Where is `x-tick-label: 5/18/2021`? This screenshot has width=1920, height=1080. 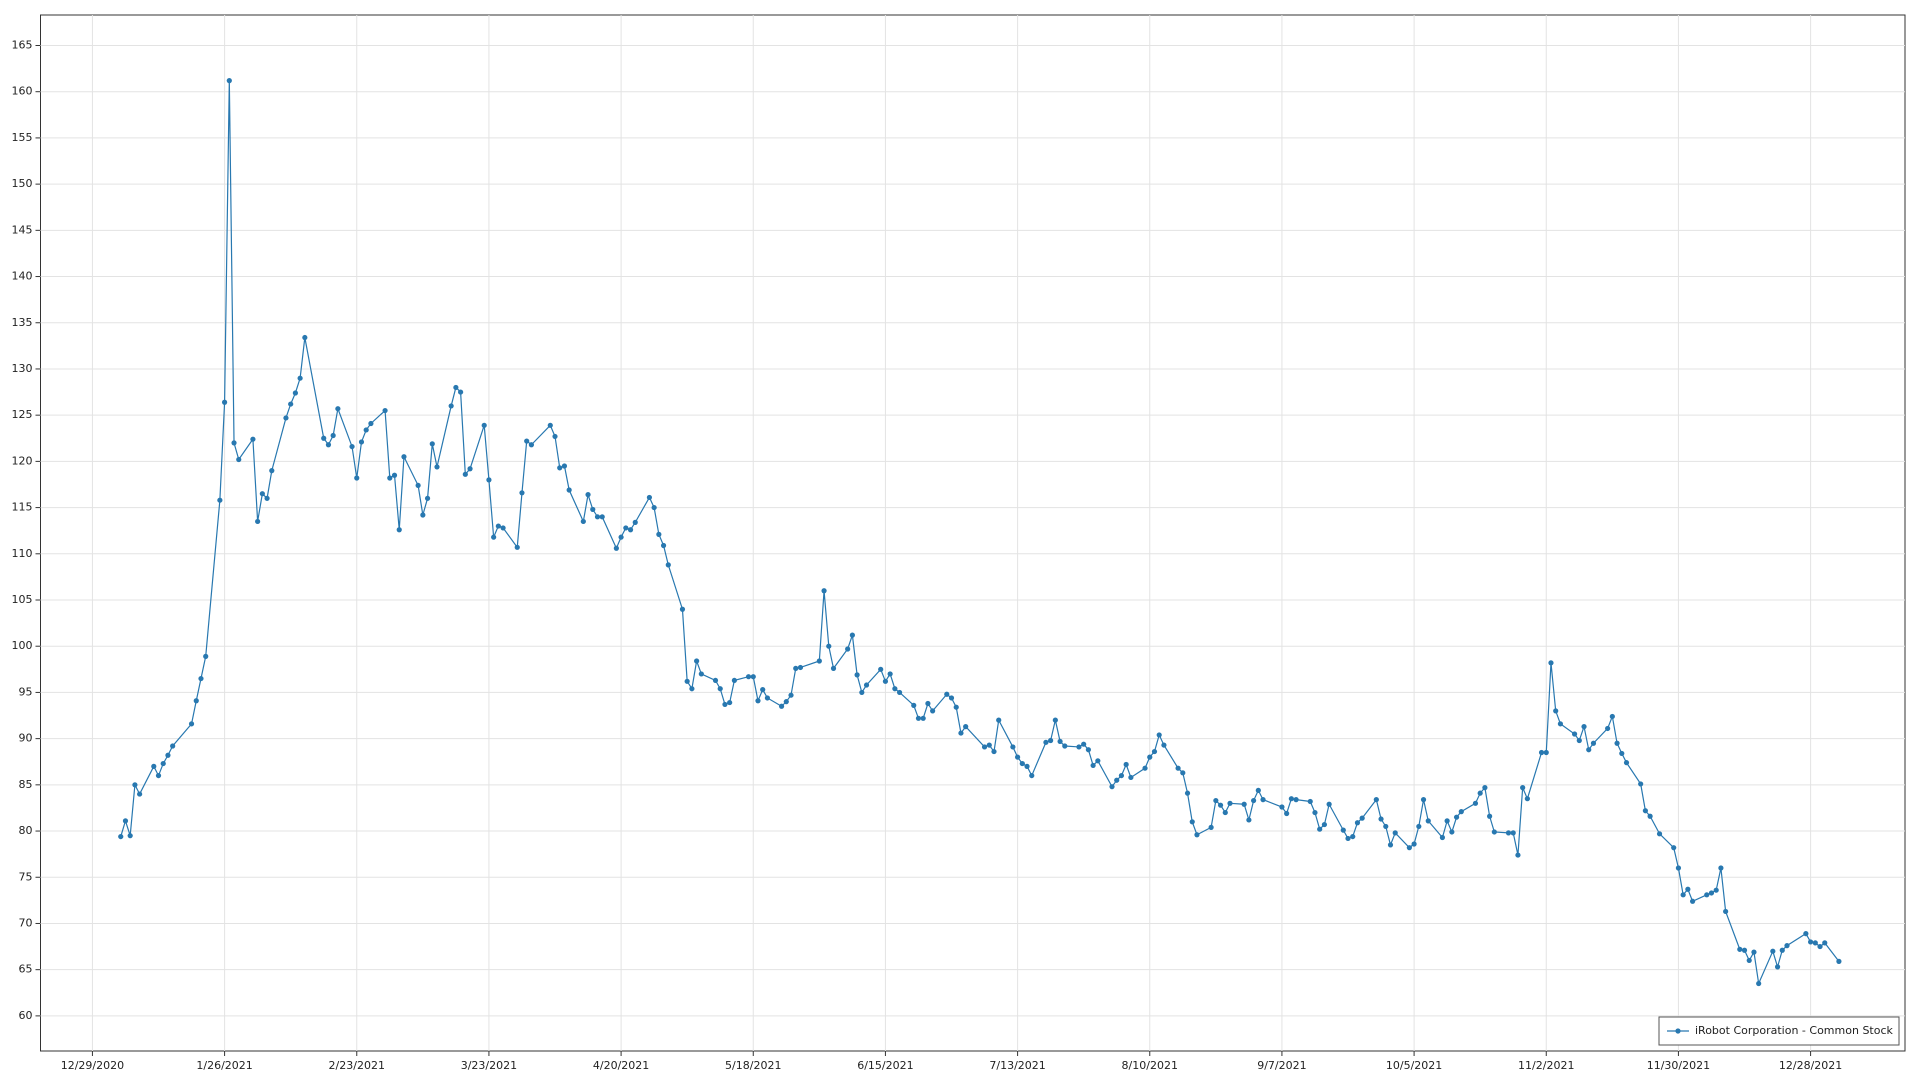 x-tick-label: 5/18/2021 is located at coordinates (753, 1065).